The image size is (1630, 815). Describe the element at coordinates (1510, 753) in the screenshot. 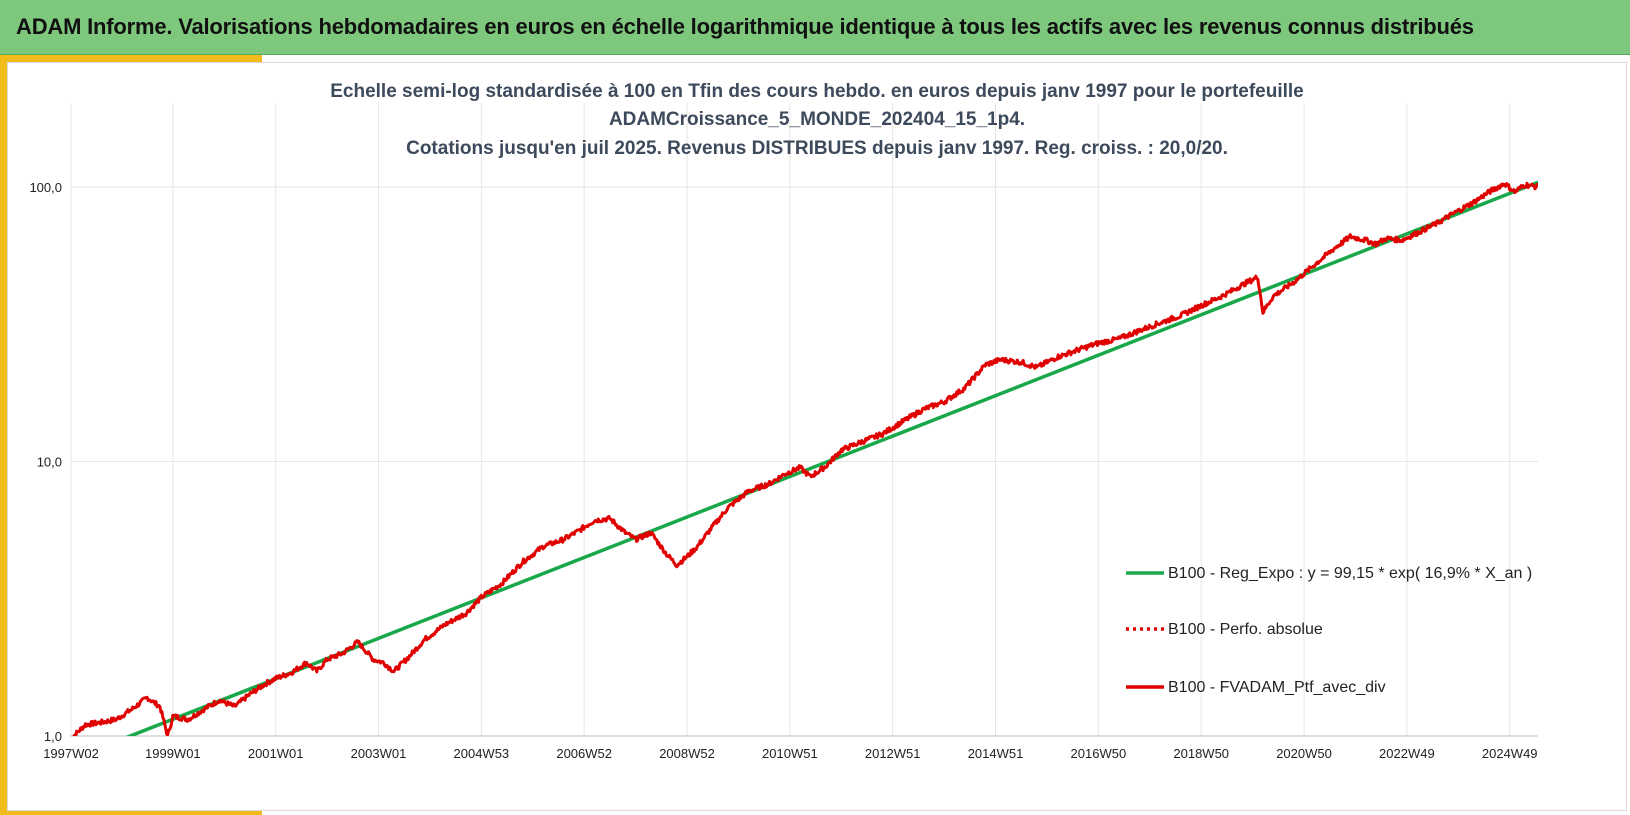

I see `x-tick-label: 2024W49` at that location.